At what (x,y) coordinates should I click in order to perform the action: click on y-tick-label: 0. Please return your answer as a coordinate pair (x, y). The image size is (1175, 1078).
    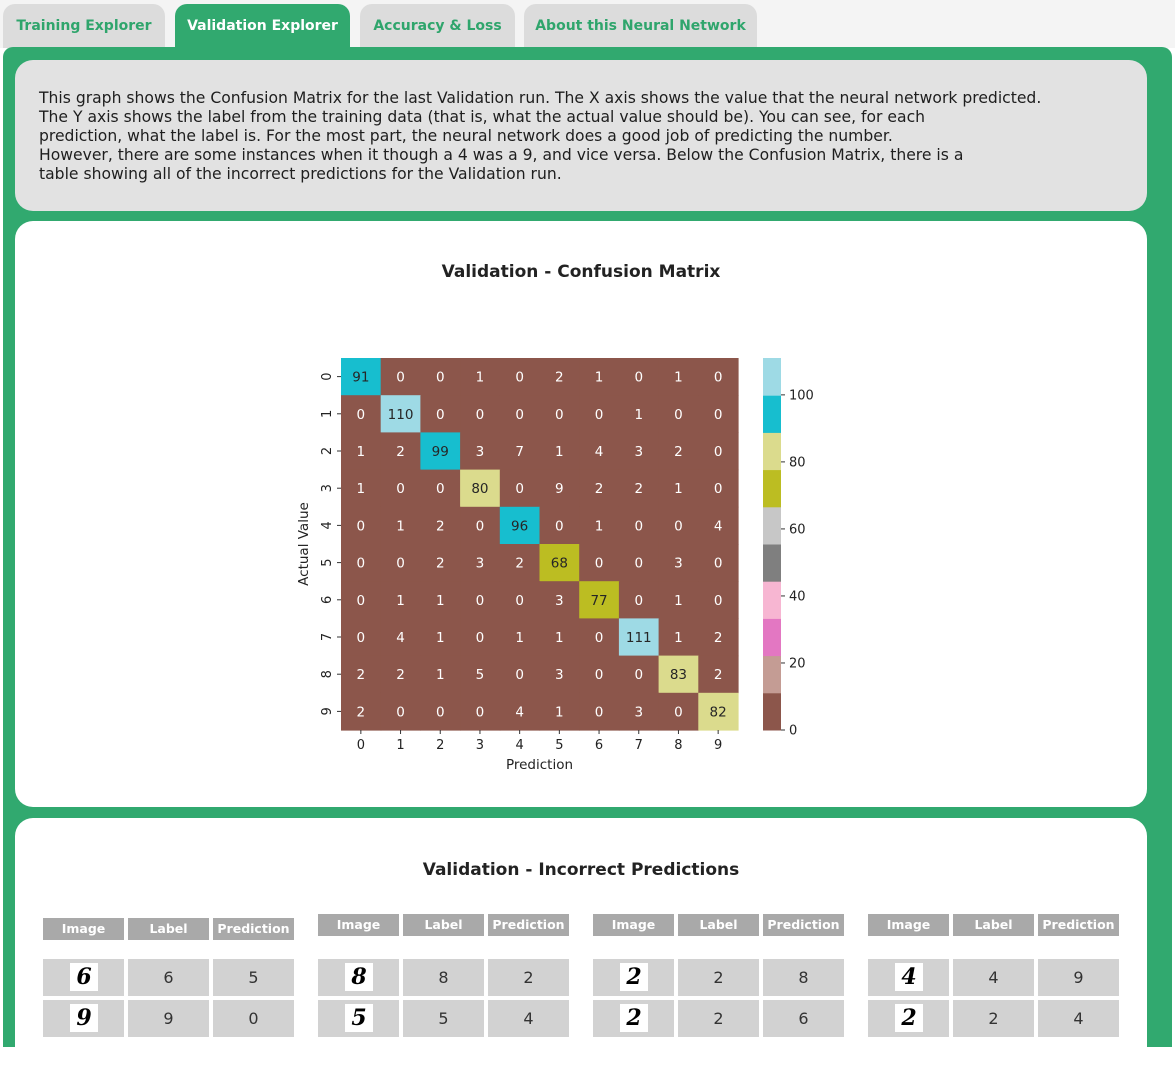
    Looking at the image, I should click on (327, 376).